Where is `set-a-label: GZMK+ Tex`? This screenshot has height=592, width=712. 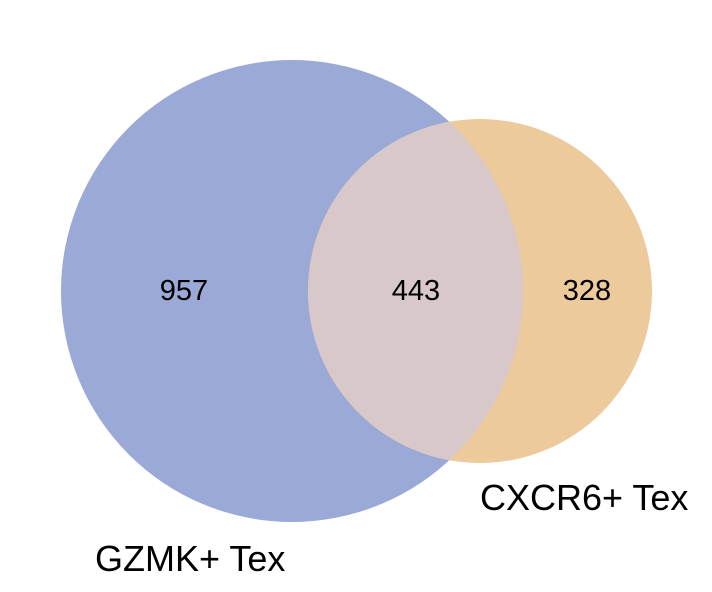
set-a-label: GZMK+ Tex is located at coordinates (190, 558).